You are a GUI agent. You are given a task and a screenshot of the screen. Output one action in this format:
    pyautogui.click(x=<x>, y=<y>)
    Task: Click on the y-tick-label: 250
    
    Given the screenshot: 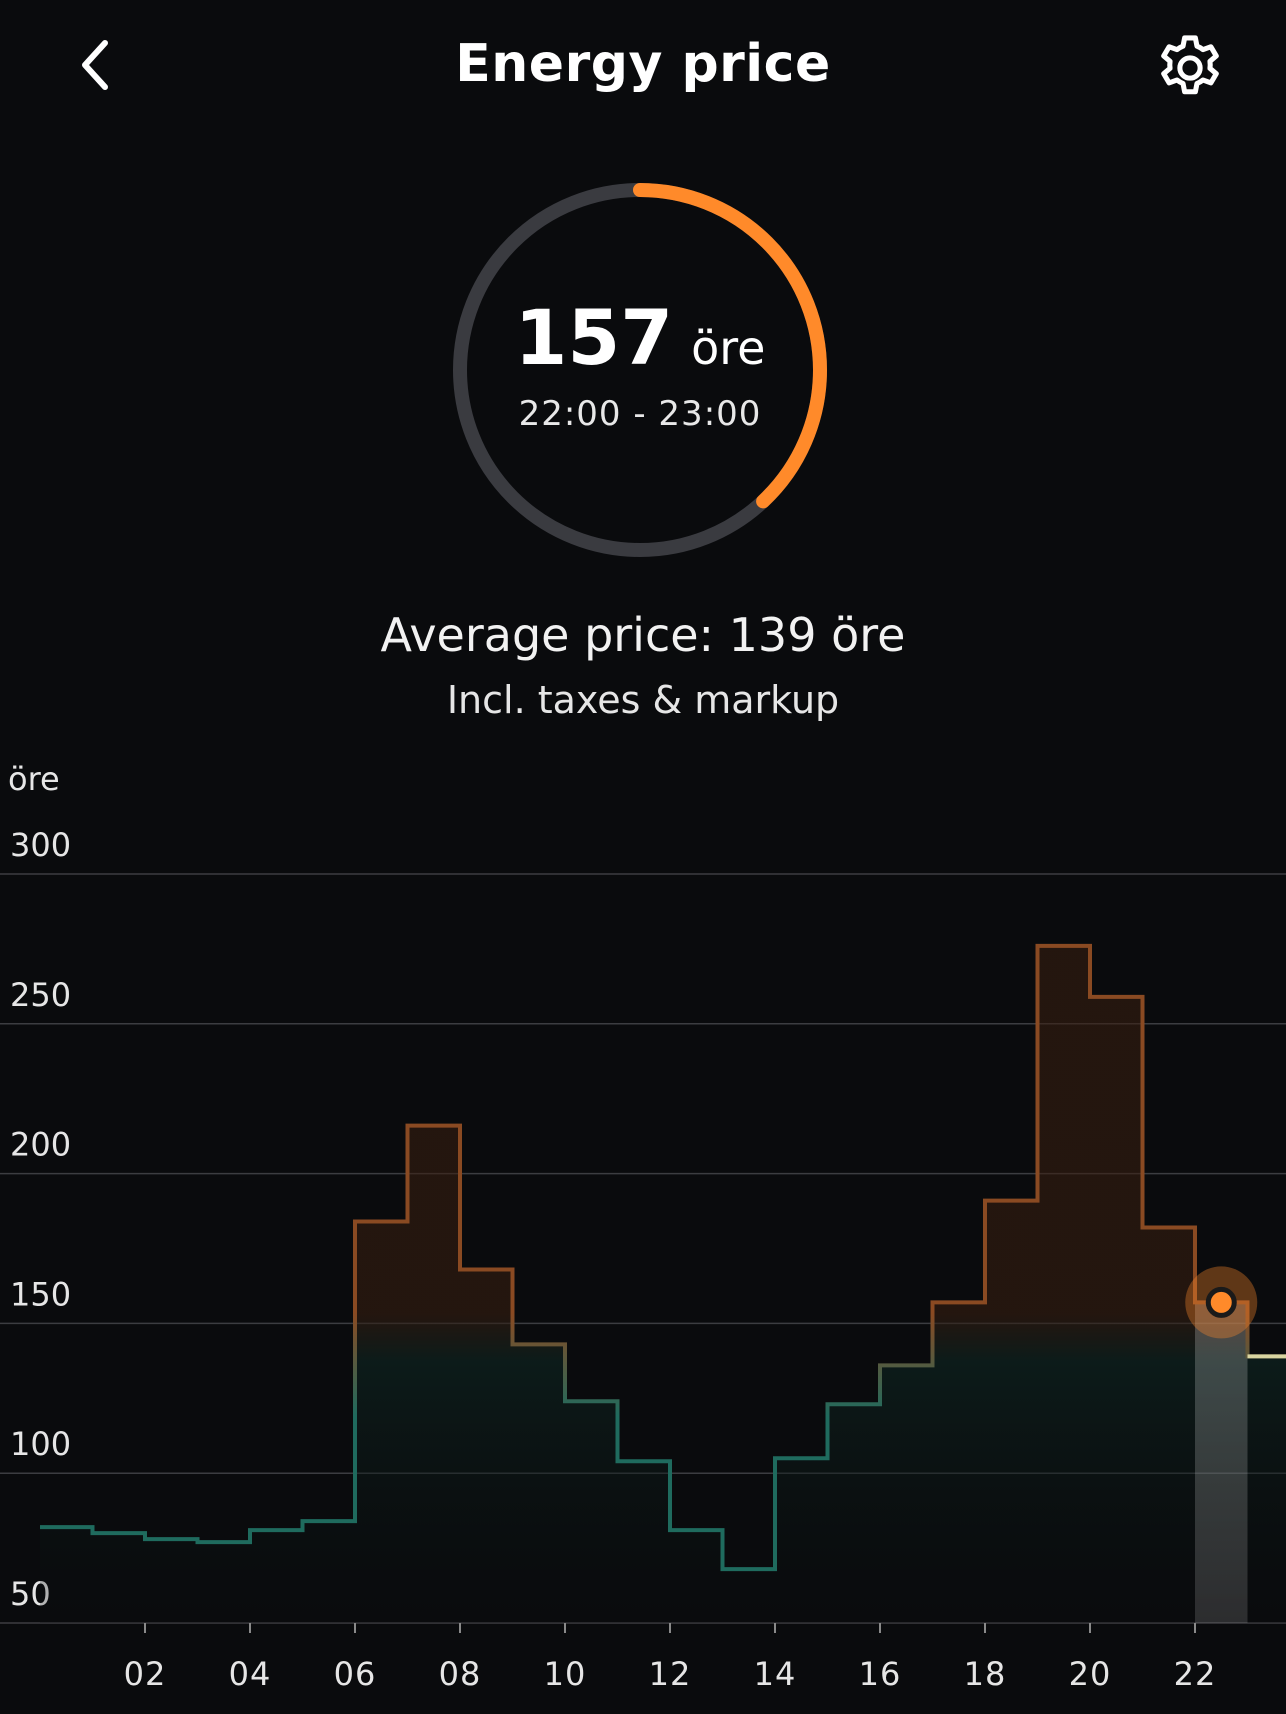 What is the action you would take?
    pyautogui.click(x=40, y=995)
    